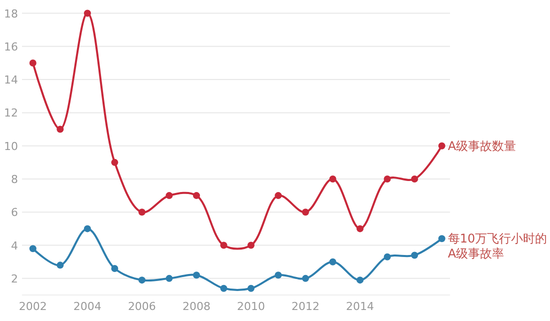 This screenshot has height=321, width=550. What do you see at coordinates (14, 279) in the screenshot?
I see `y-tick-label: 2` at bounding box center [14, 279].